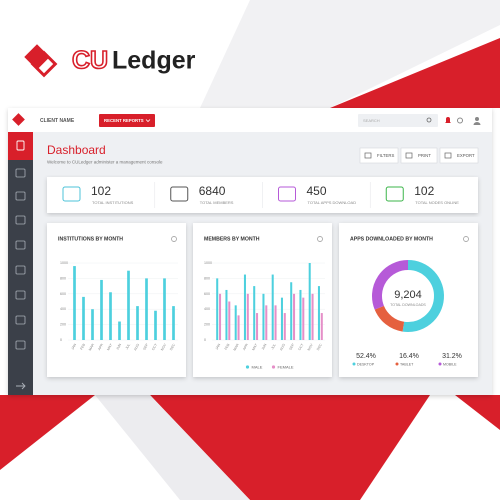 The height and width of the screenshot is (500, 500). What do you see at coordinates (113, 202) in the screenshot?
I see `stat-label: TOTAL INSTITUTIONS` at bounding box center [113, 202].